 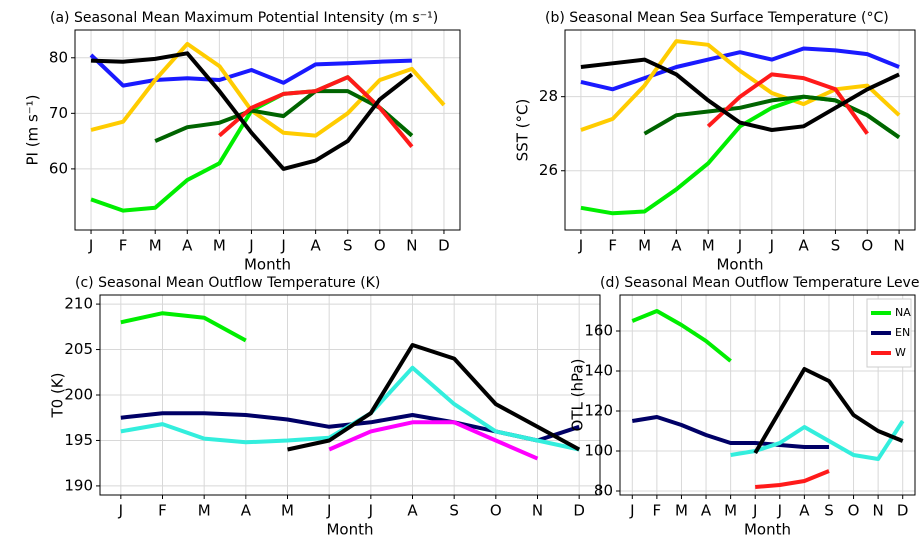 I want to click on y-tick-label: 26, so click(x=548, y=170).